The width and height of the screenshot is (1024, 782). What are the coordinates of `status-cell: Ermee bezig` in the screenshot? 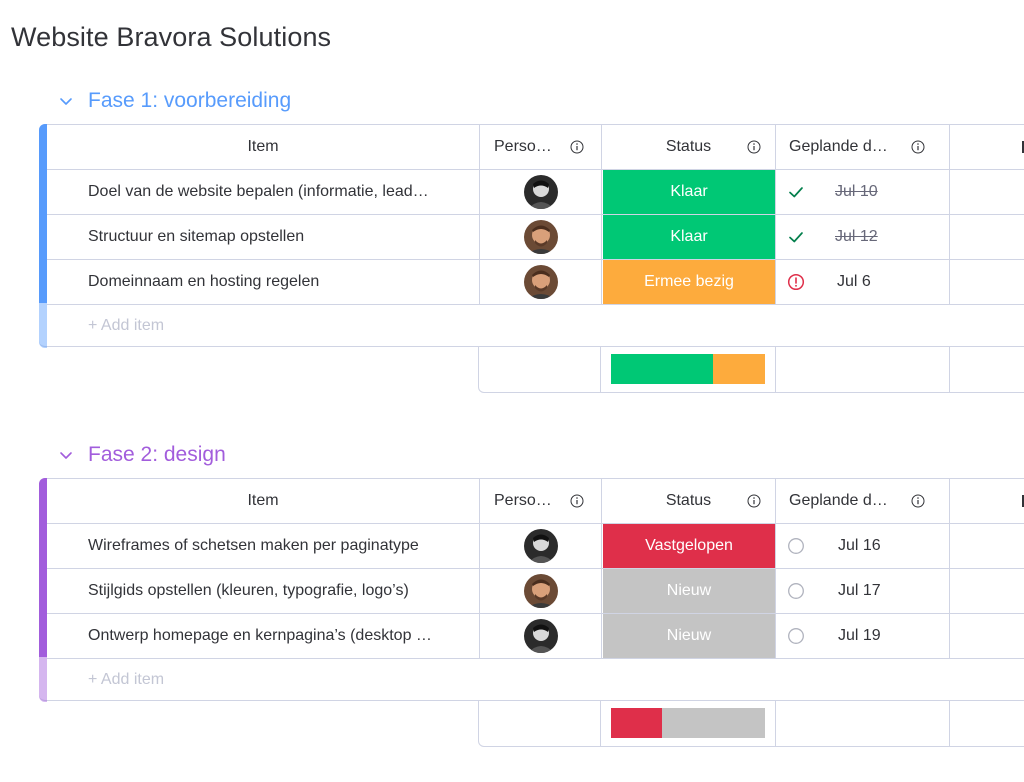 It's located at (688, 282).